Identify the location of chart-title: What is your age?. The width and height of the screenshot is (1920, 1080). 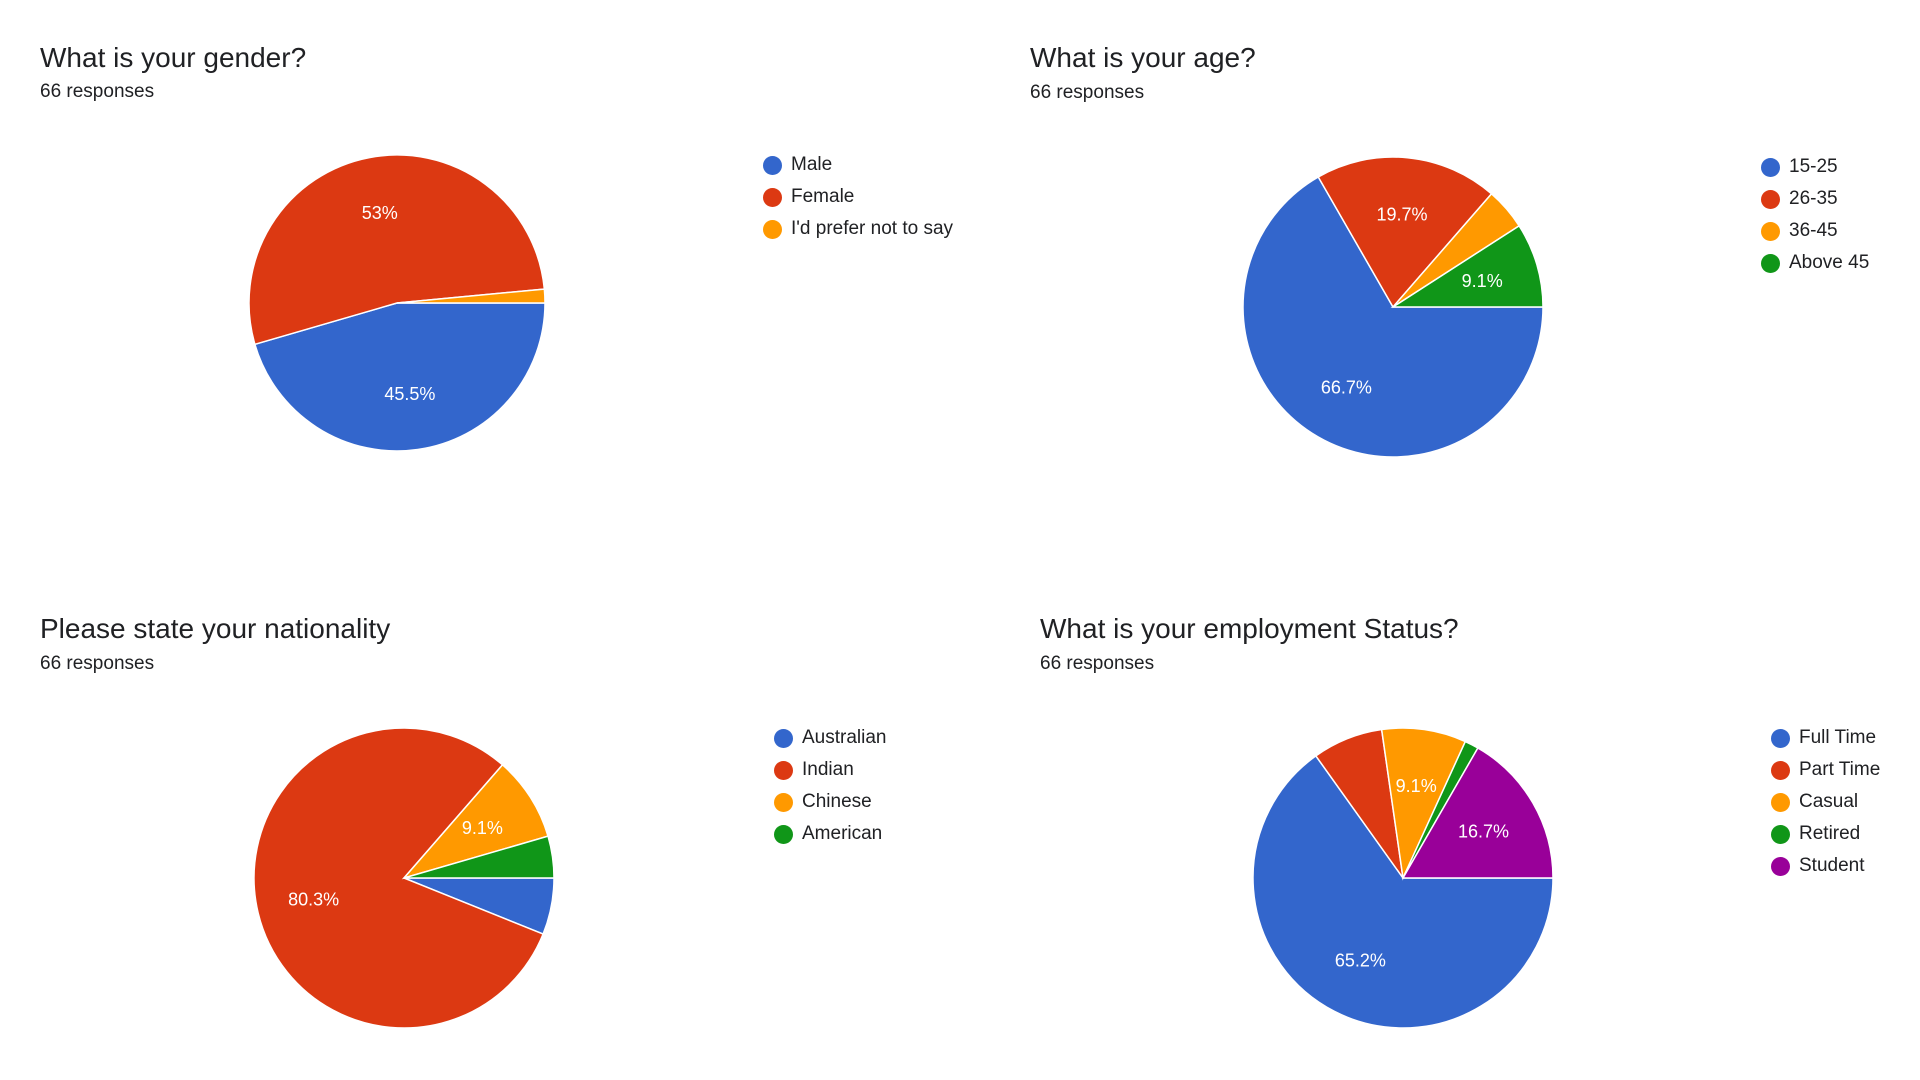
(1143, 57).